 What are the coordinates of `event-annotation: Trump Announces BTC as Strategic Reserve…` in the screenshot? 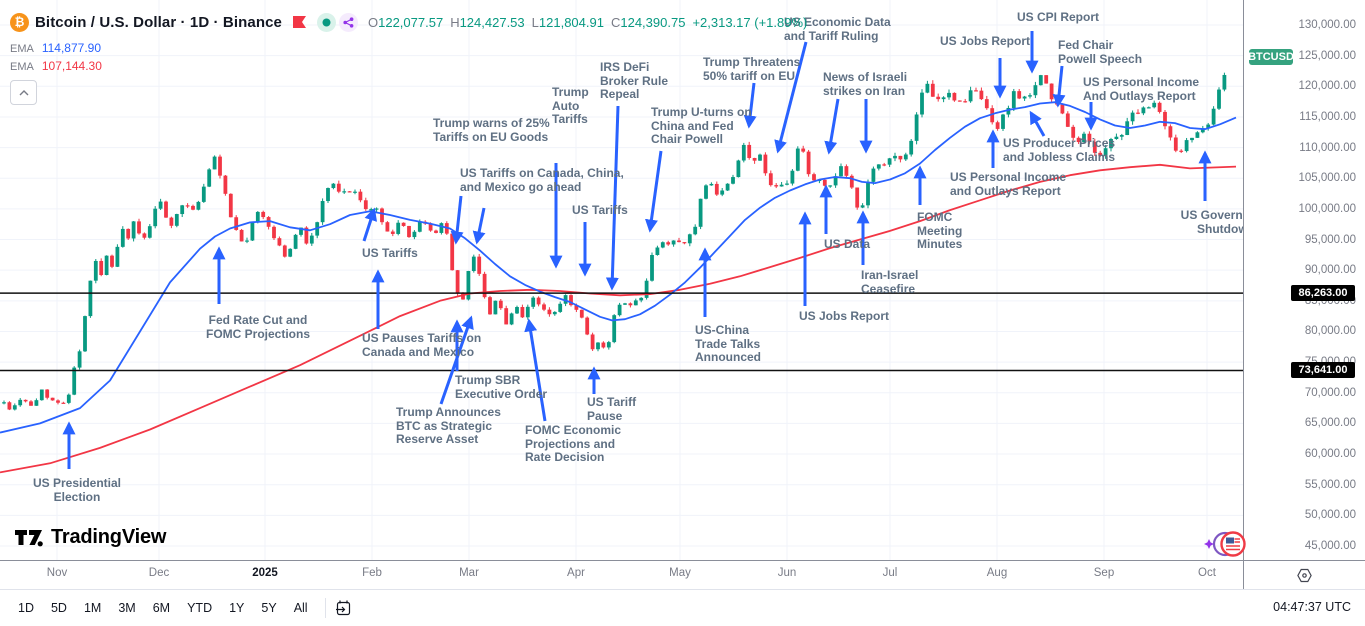 It's located at (448, 425).